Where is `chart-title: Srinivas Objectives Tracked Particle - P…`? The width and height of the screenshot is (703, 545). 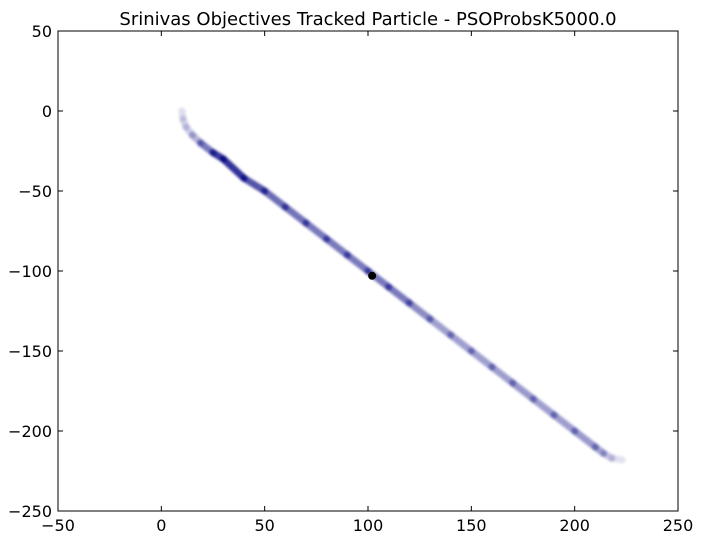 chart-title: Srinivas Objectives Tracked Particle - P… is located at coordinates (367, 19).